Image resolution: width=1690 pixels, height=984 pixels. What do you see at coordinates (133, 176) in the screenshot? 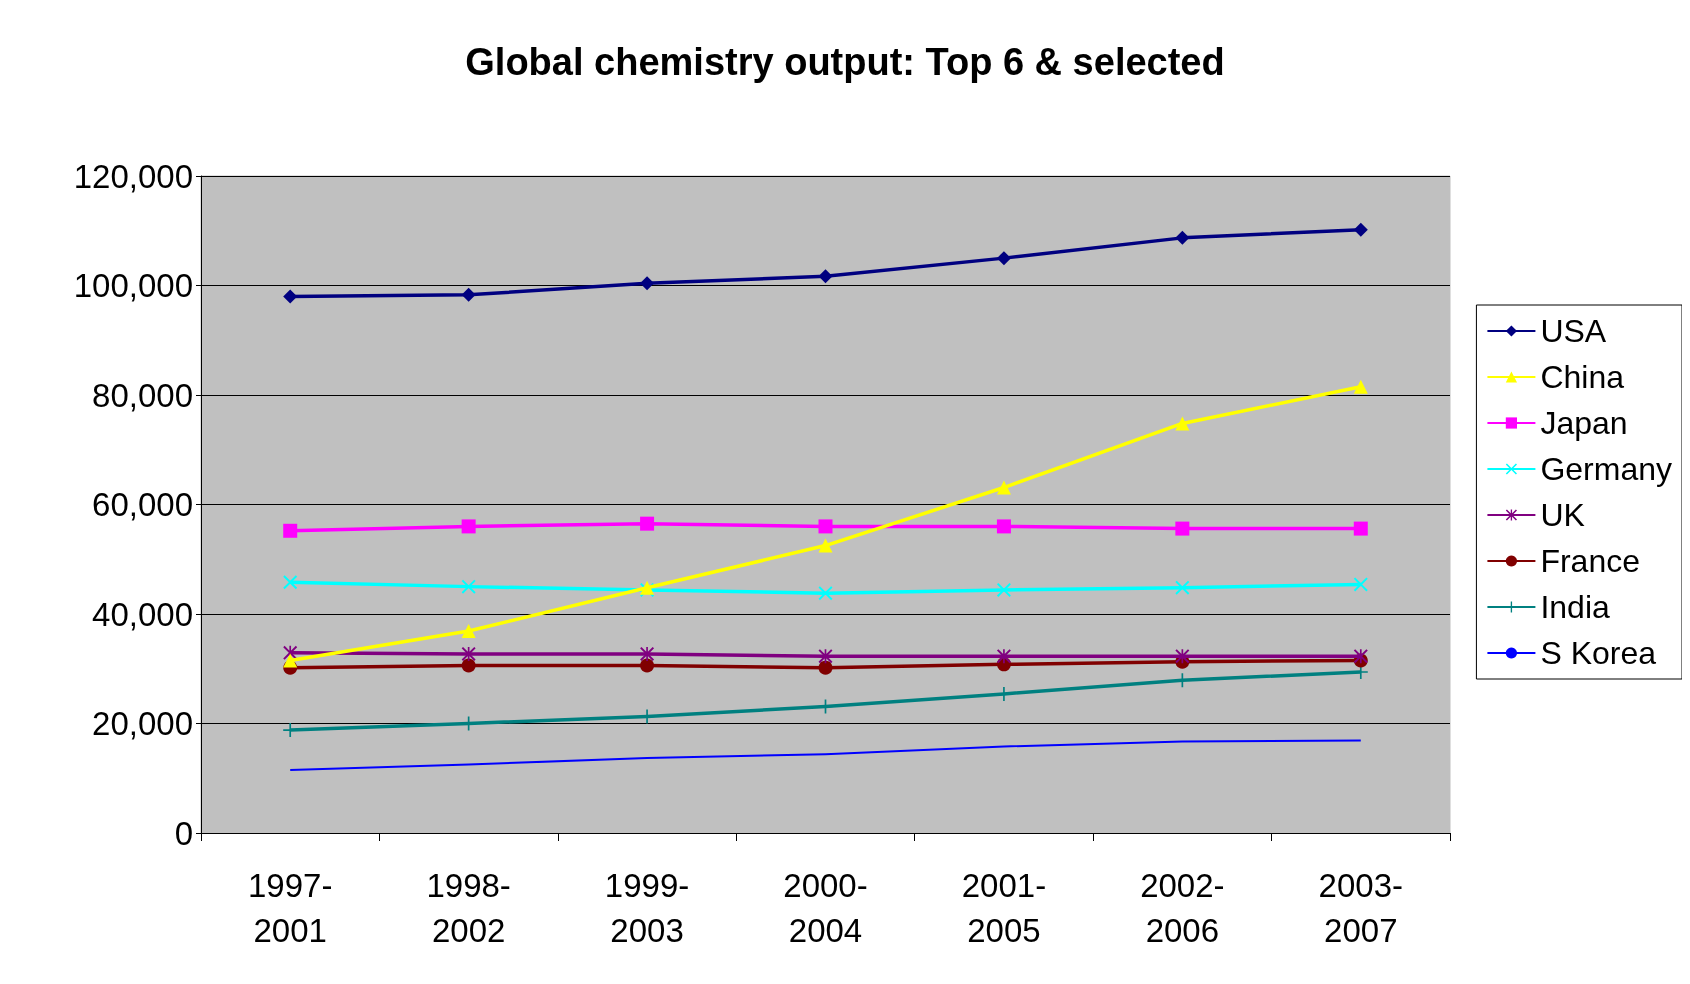
I see `y-tick-label: 120,000` at bounding box center [133, 176].